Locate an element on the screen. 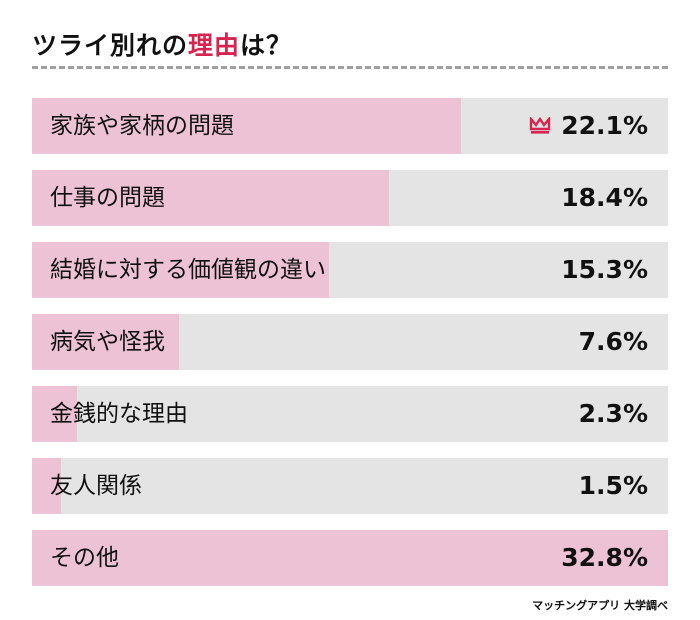  value-label: 15.3% is located at coordinates (604, 269).